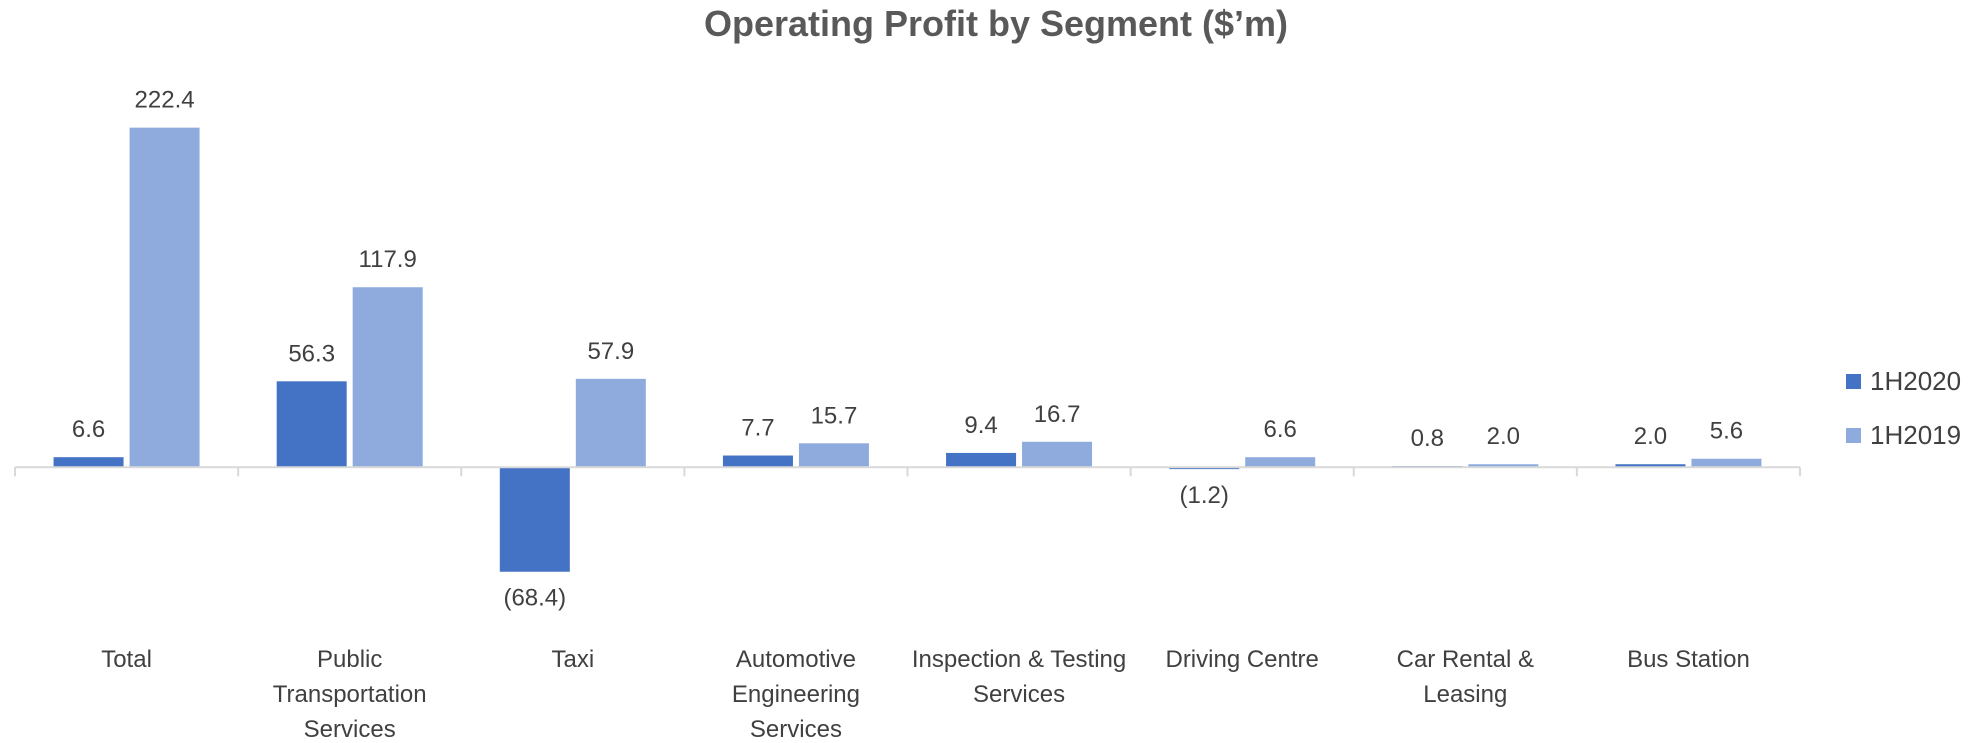 This screenshot has width=1978, height=743. Describe the element at coordinates (311, 353) in the screenshot. I see `data-label: 56.3` at that location.